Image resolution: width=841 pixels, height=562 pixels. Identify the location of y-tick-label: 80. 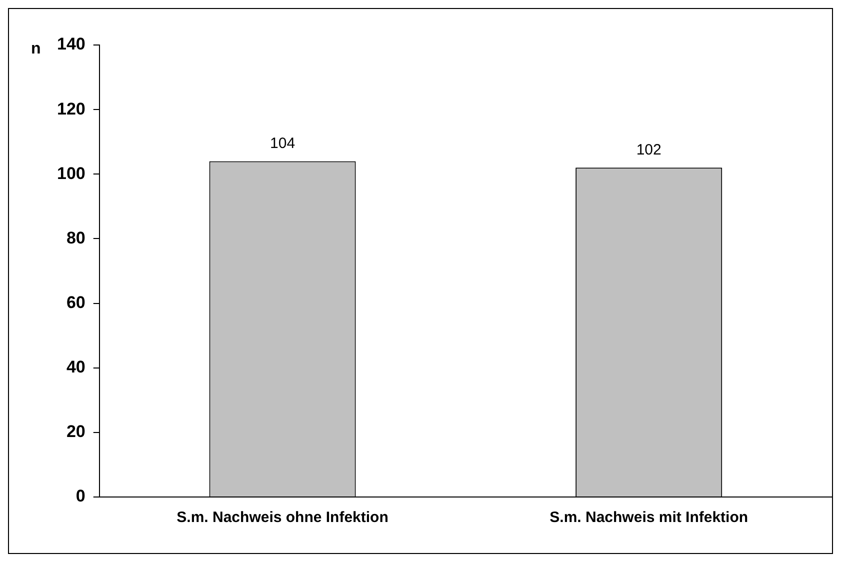
(76, 238).